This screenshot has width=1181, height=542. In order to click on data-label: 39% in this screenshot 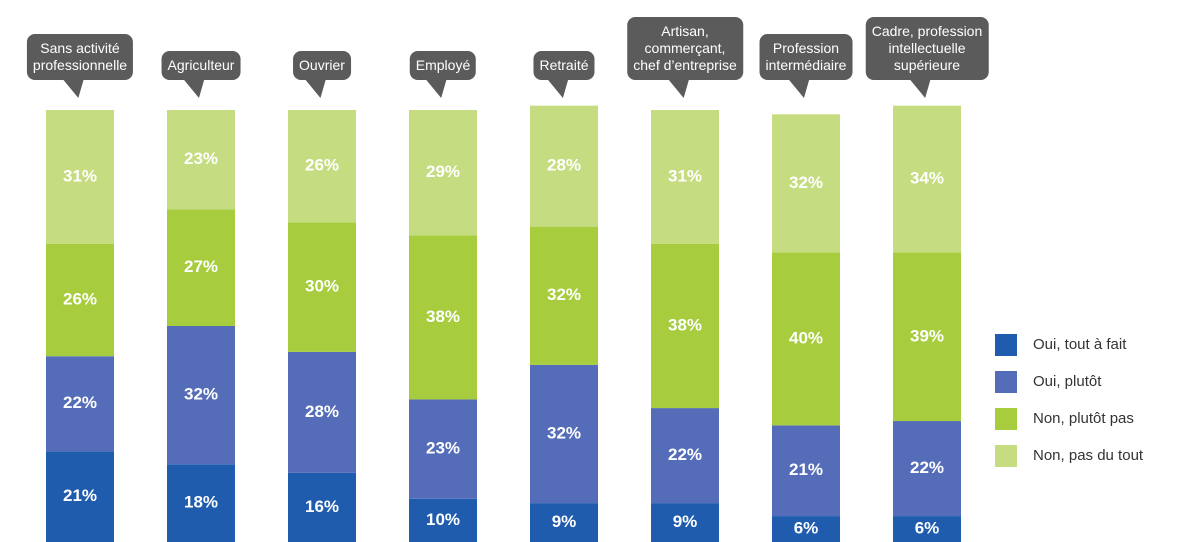, I will do `click(927, 335)`.